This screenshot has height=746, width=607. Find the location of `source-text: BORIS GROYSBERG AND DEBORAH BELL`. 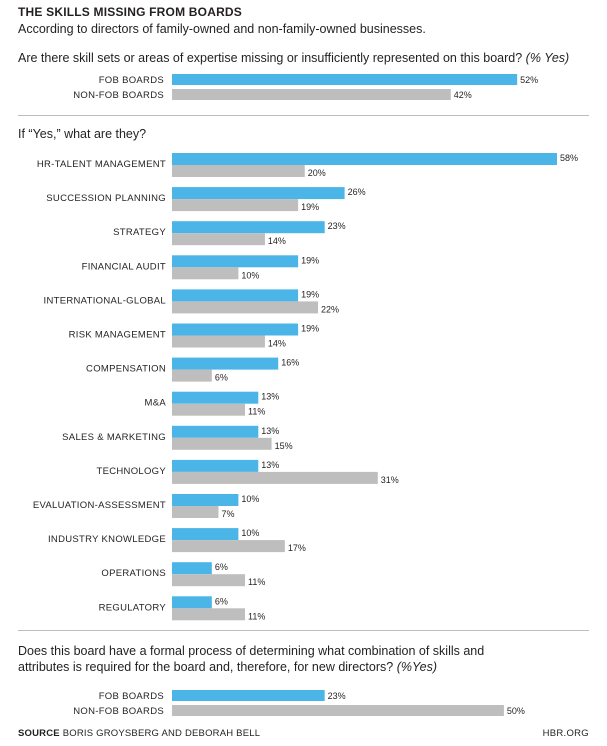

source-text: BORIS GROYSBERG AND DEBORAH BELL is located at coordinates (161, 733).